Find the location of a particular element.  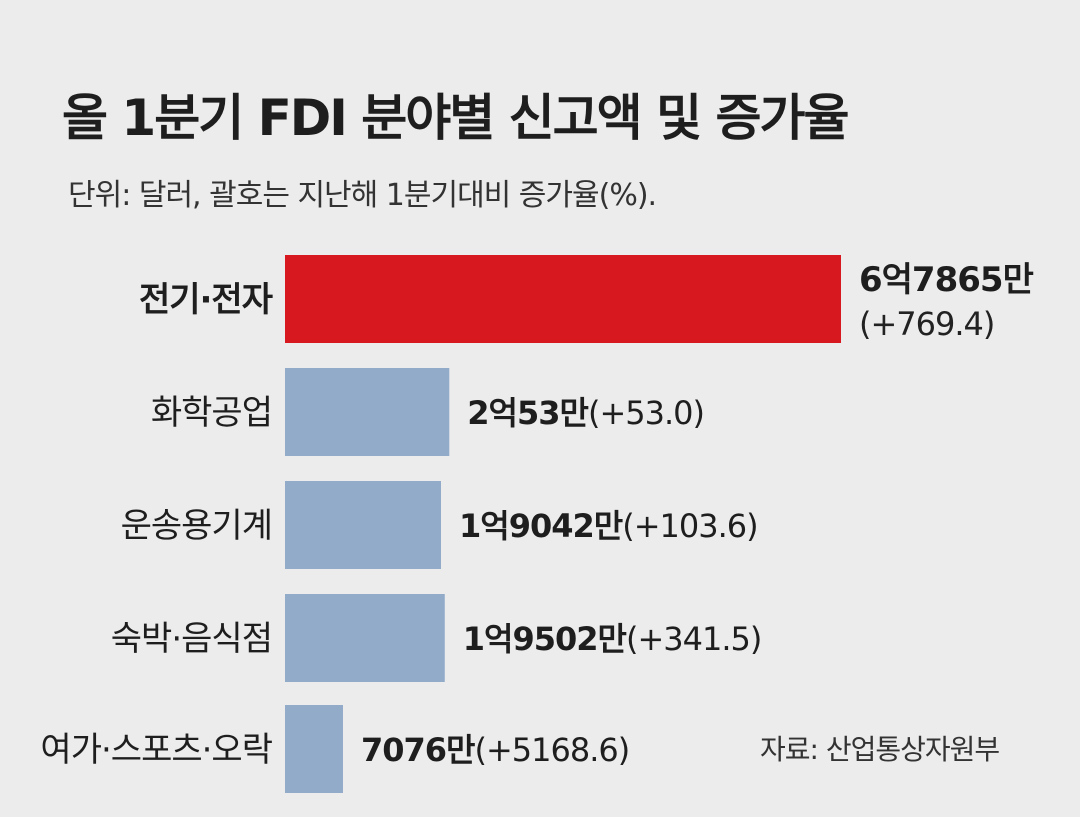

bar-highlight is located at coordinates (563, 299).